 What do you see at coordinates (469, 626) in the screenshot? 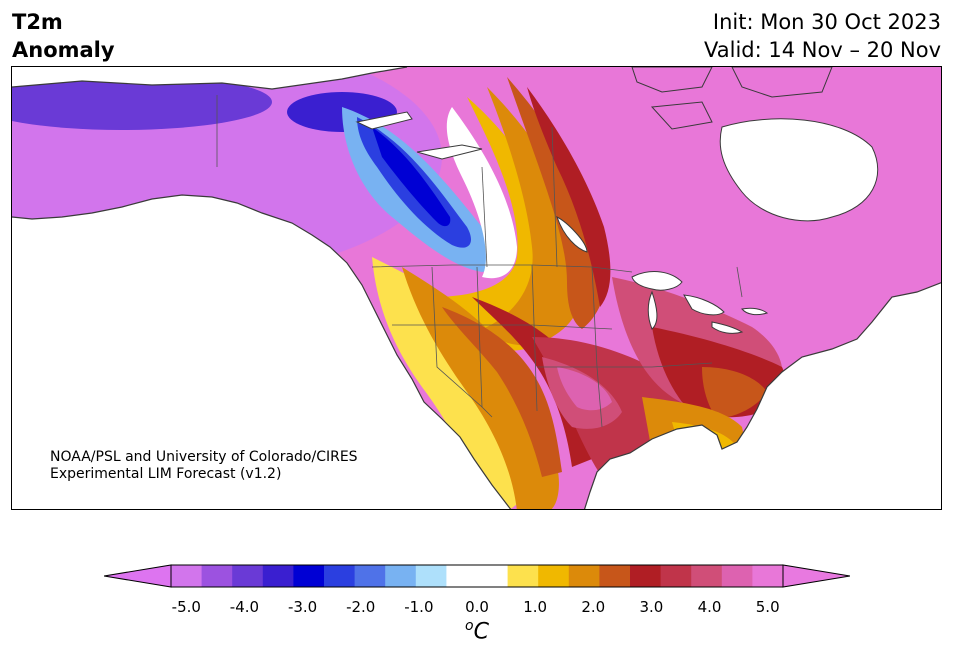
I see `units-degree: o` at bounding box center [469, 626].